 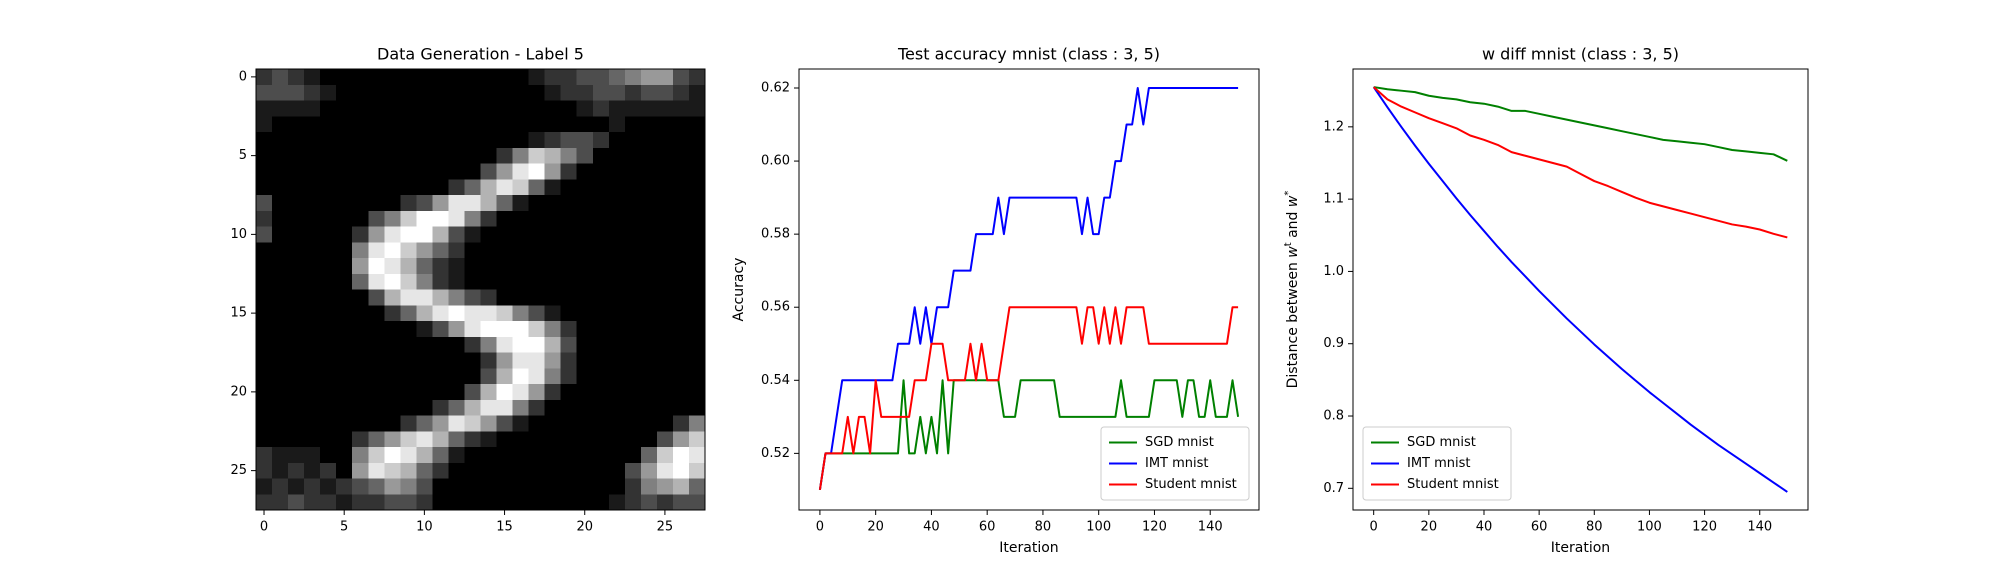 What do you see at coordinates (1439, 463) in the screenshot?
I see `legend-label: IMT mnist` at bounding box center [1439, 463].